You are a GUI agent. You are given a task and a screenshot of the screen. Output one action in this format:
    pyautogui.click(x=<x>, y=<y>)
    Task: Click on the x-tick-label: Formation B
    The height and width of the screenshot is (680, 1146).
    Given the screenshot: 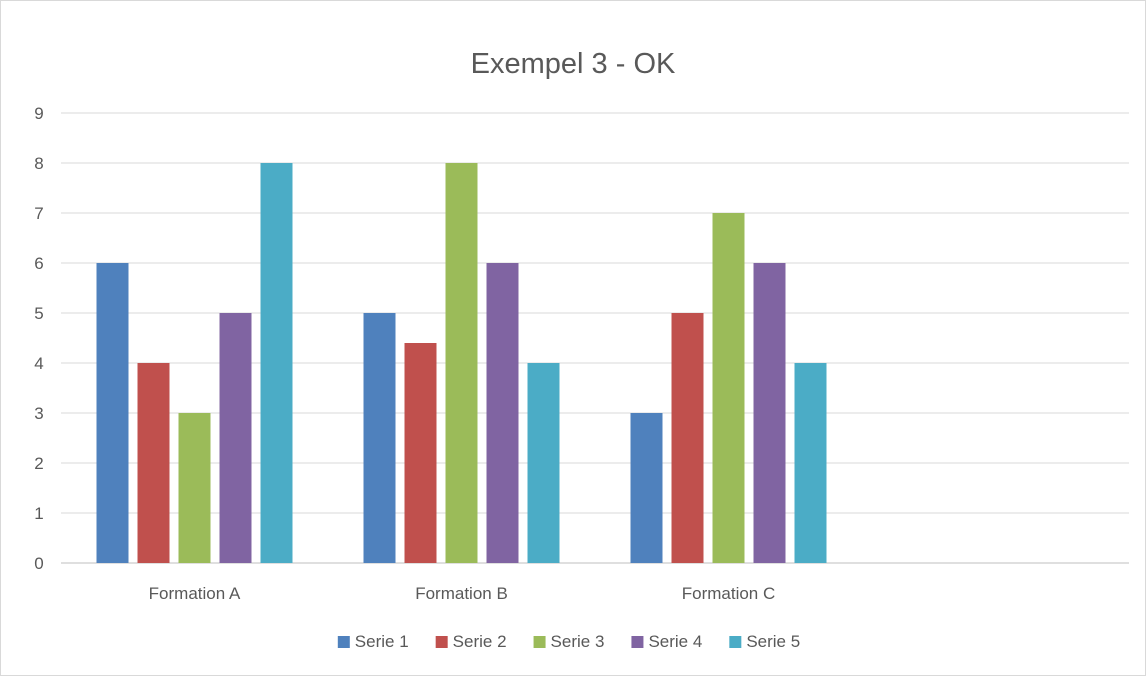 What is the action you would take?
    pyautogui.click(x=461, y=593)
    